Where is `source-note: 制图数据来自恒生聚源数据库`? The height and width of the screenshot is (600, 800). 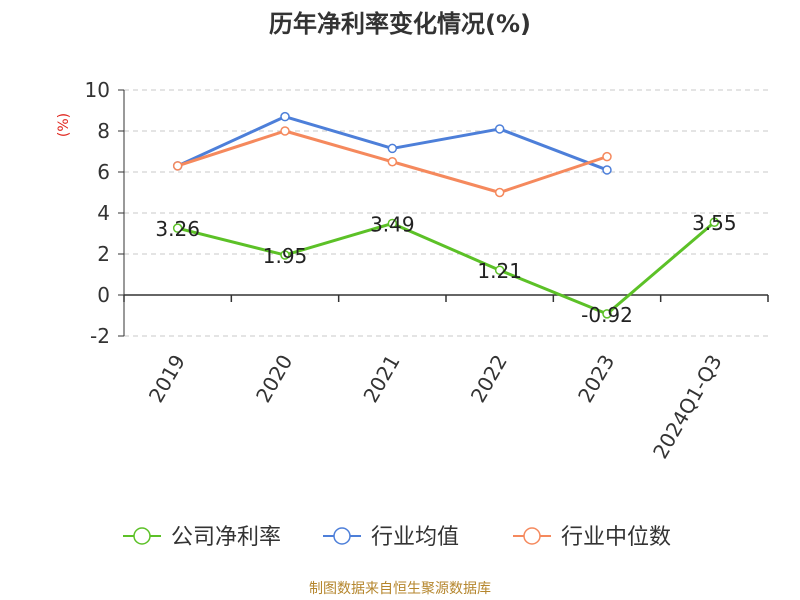 source-note: 制图数据来自恒生聚源数据库 is located at coordinates (400, 589).